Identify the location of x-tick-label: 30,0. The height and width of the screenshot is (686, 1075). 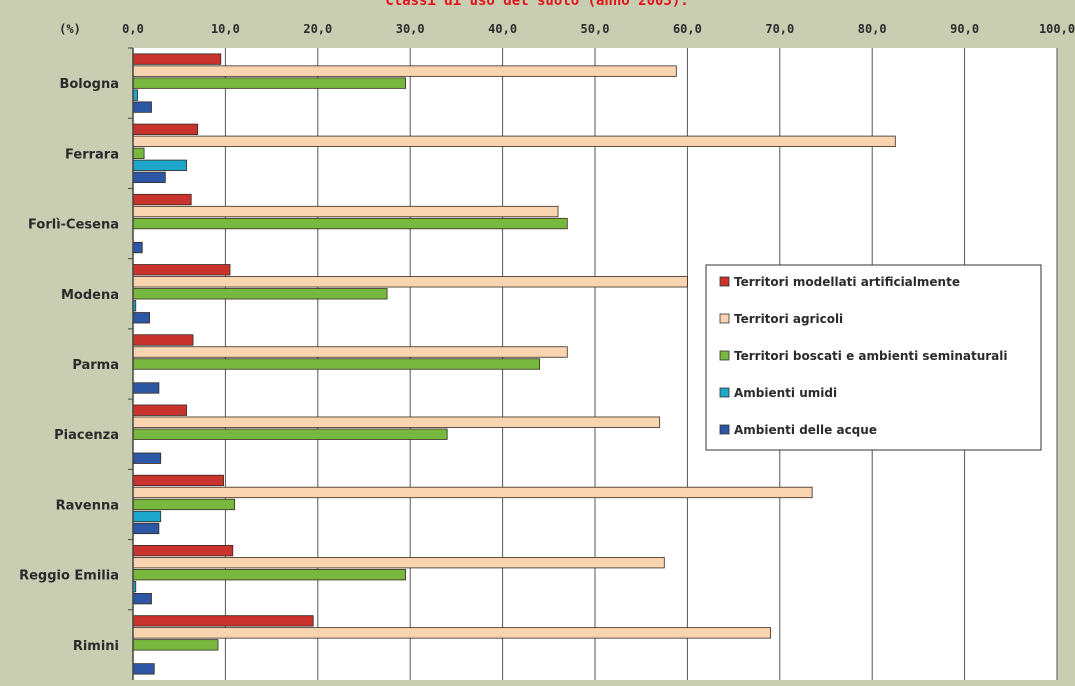
(410, 29).